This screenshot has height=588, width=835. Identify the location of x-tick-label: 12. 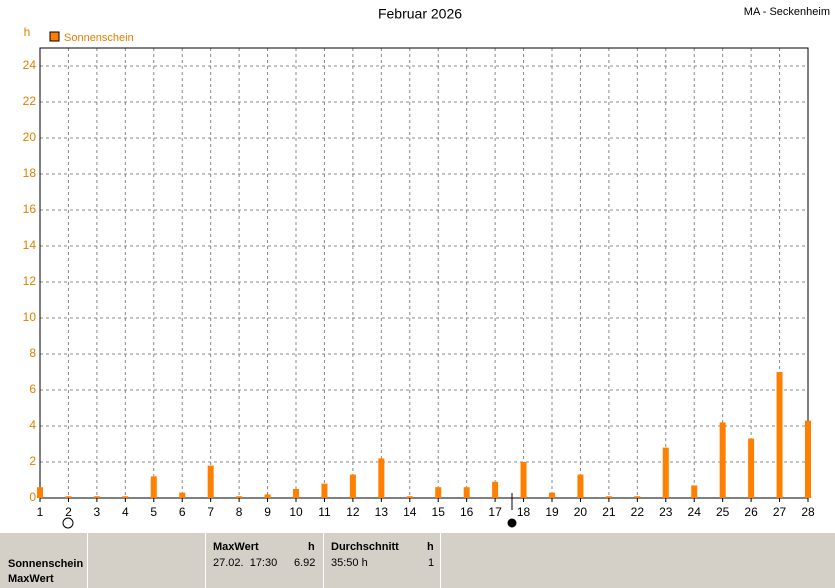
(353, 512).